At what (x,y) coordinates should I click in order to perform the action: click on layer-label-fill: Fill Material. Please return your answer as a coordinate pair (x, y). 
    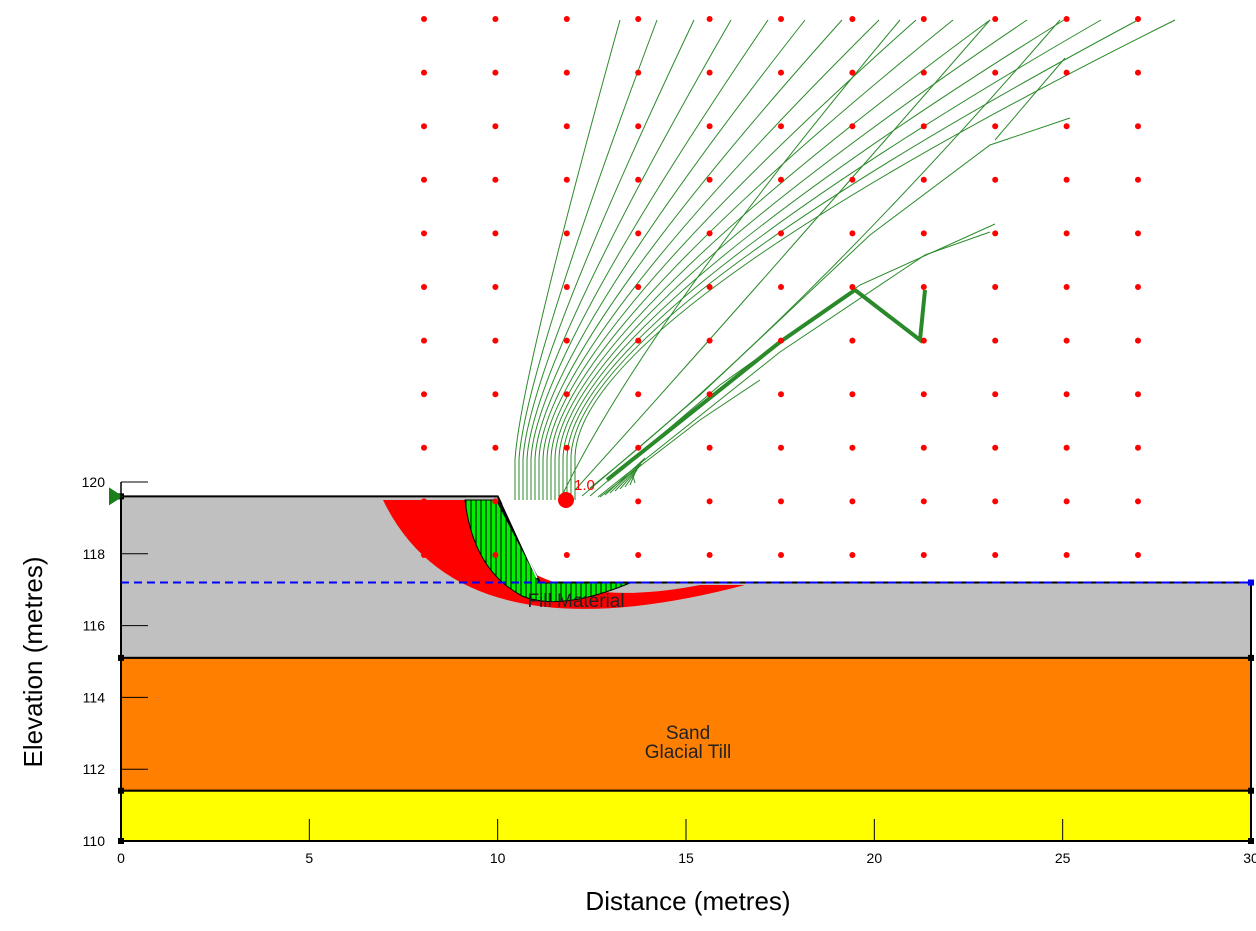
    Looking at the image, I should click on (575, 601).